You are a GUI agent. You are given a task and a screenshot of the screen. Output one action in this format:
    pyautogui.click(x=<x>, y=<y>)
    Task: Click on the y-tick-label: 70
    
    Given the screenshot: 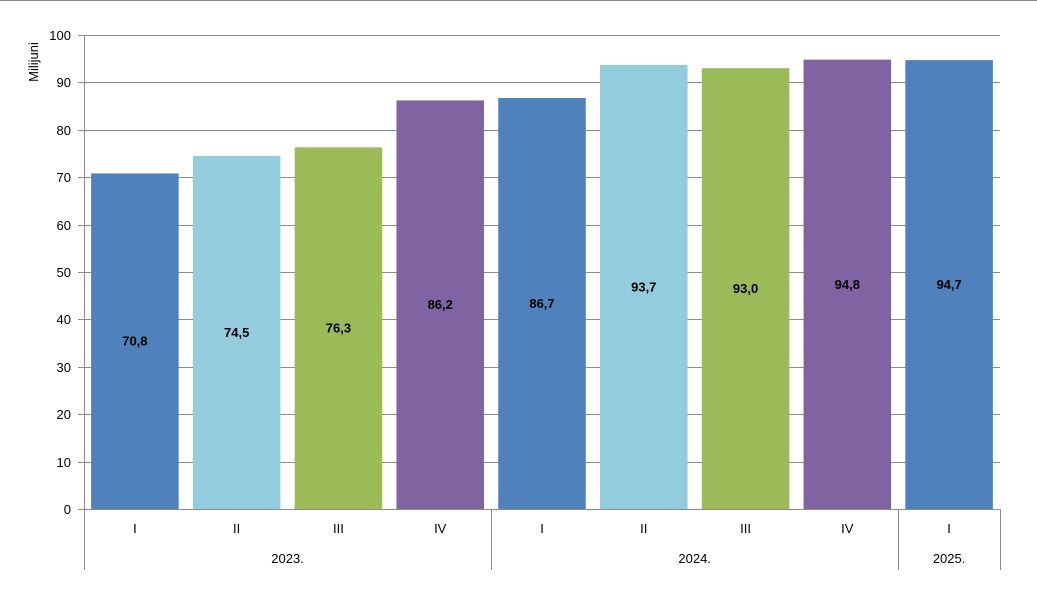 What is the action you would take?
    pyautogui.click(x=64, y=177)
    